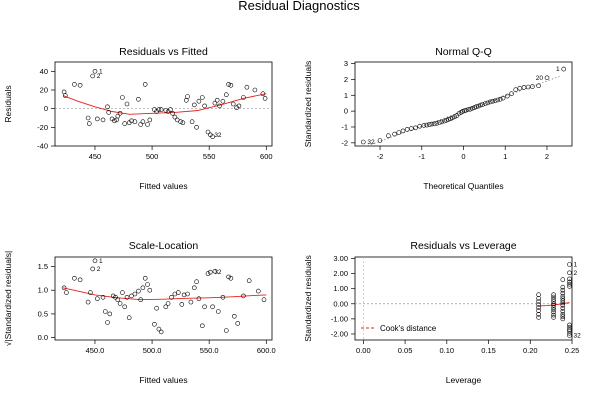 The image size is (599, 400). Describe the element at coordinates (308, 104) in the screenshot. I see `y-axis-label: Standardized residuals` at that location.